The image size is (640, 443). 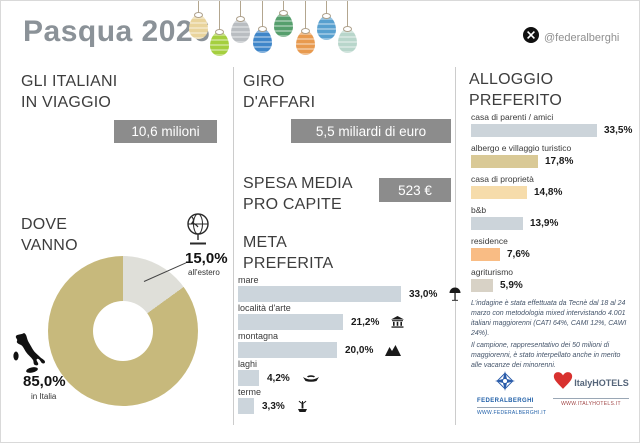 I want to click on bar-label: montagna, so click(x=258, y=336).